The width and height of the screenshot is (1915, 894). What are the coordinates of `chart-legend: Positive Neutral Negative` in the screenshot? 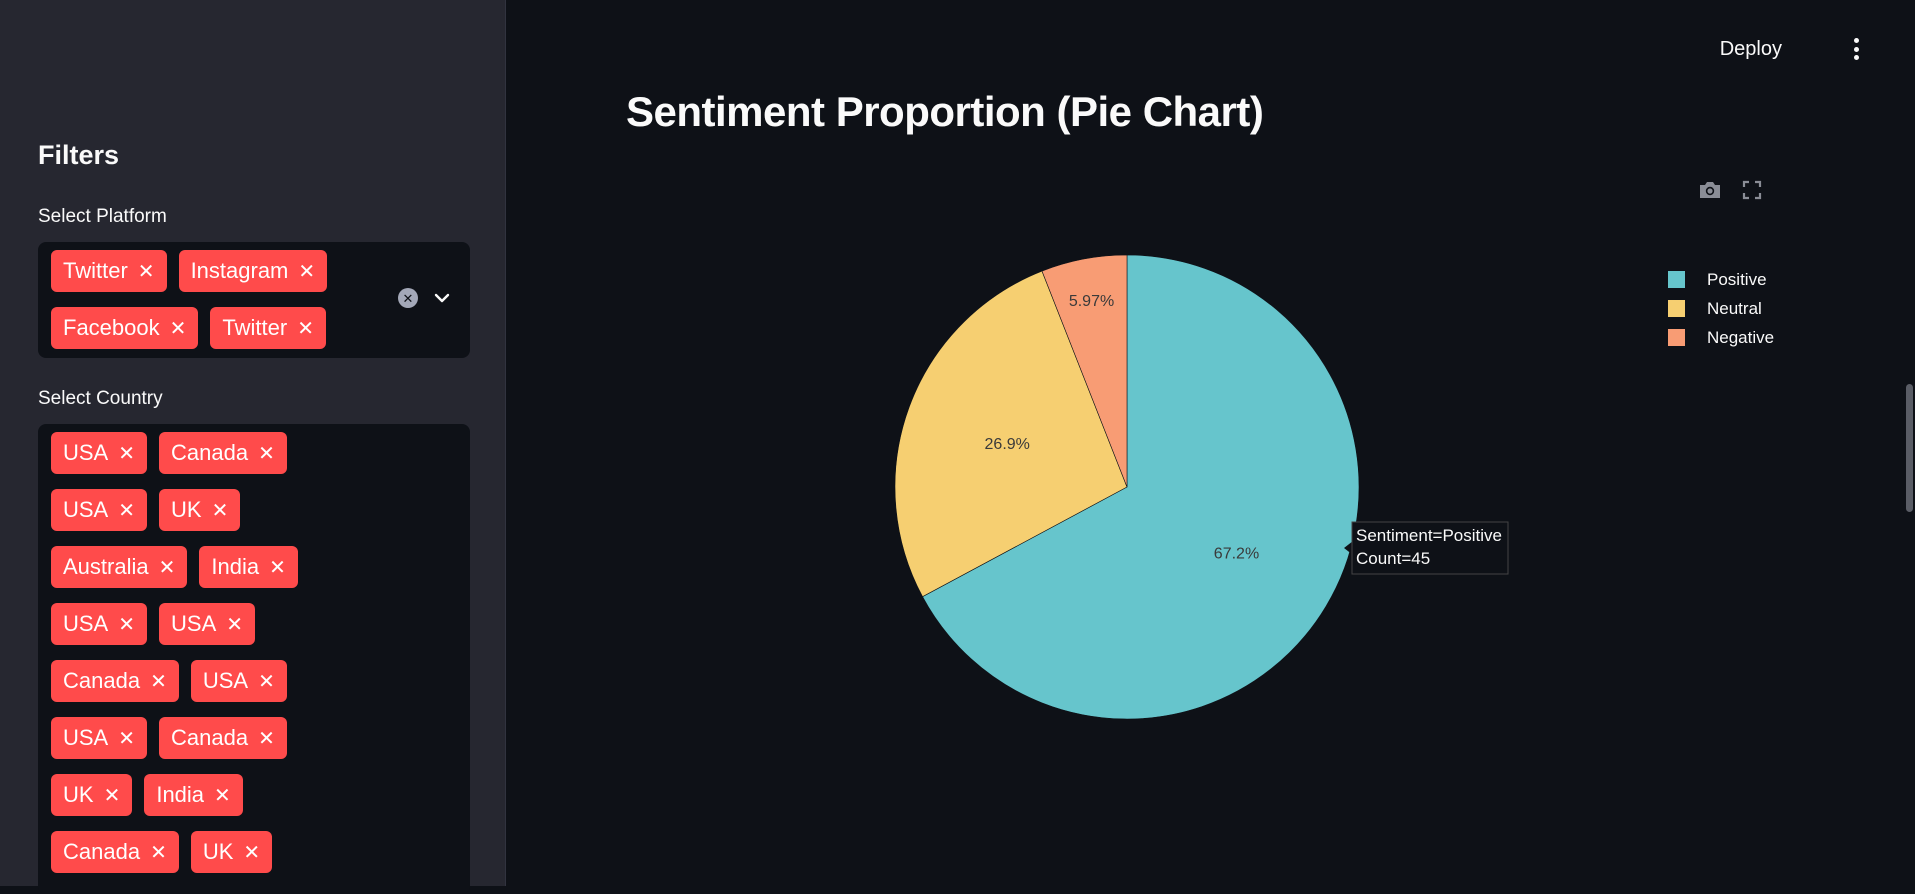 It's located at (1721, 308).